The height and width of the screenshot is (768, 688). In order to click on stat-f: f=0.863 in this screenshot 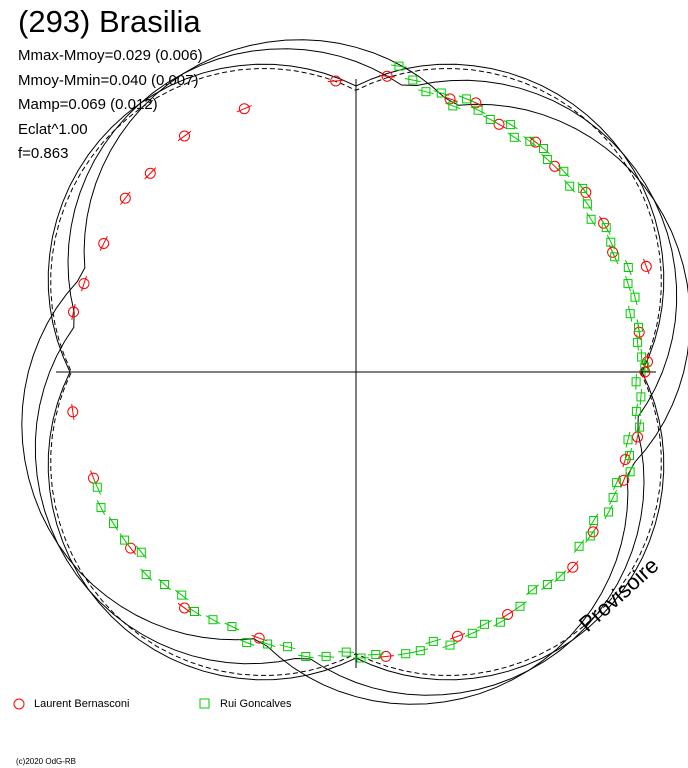, I will do `click(43, 154)`.